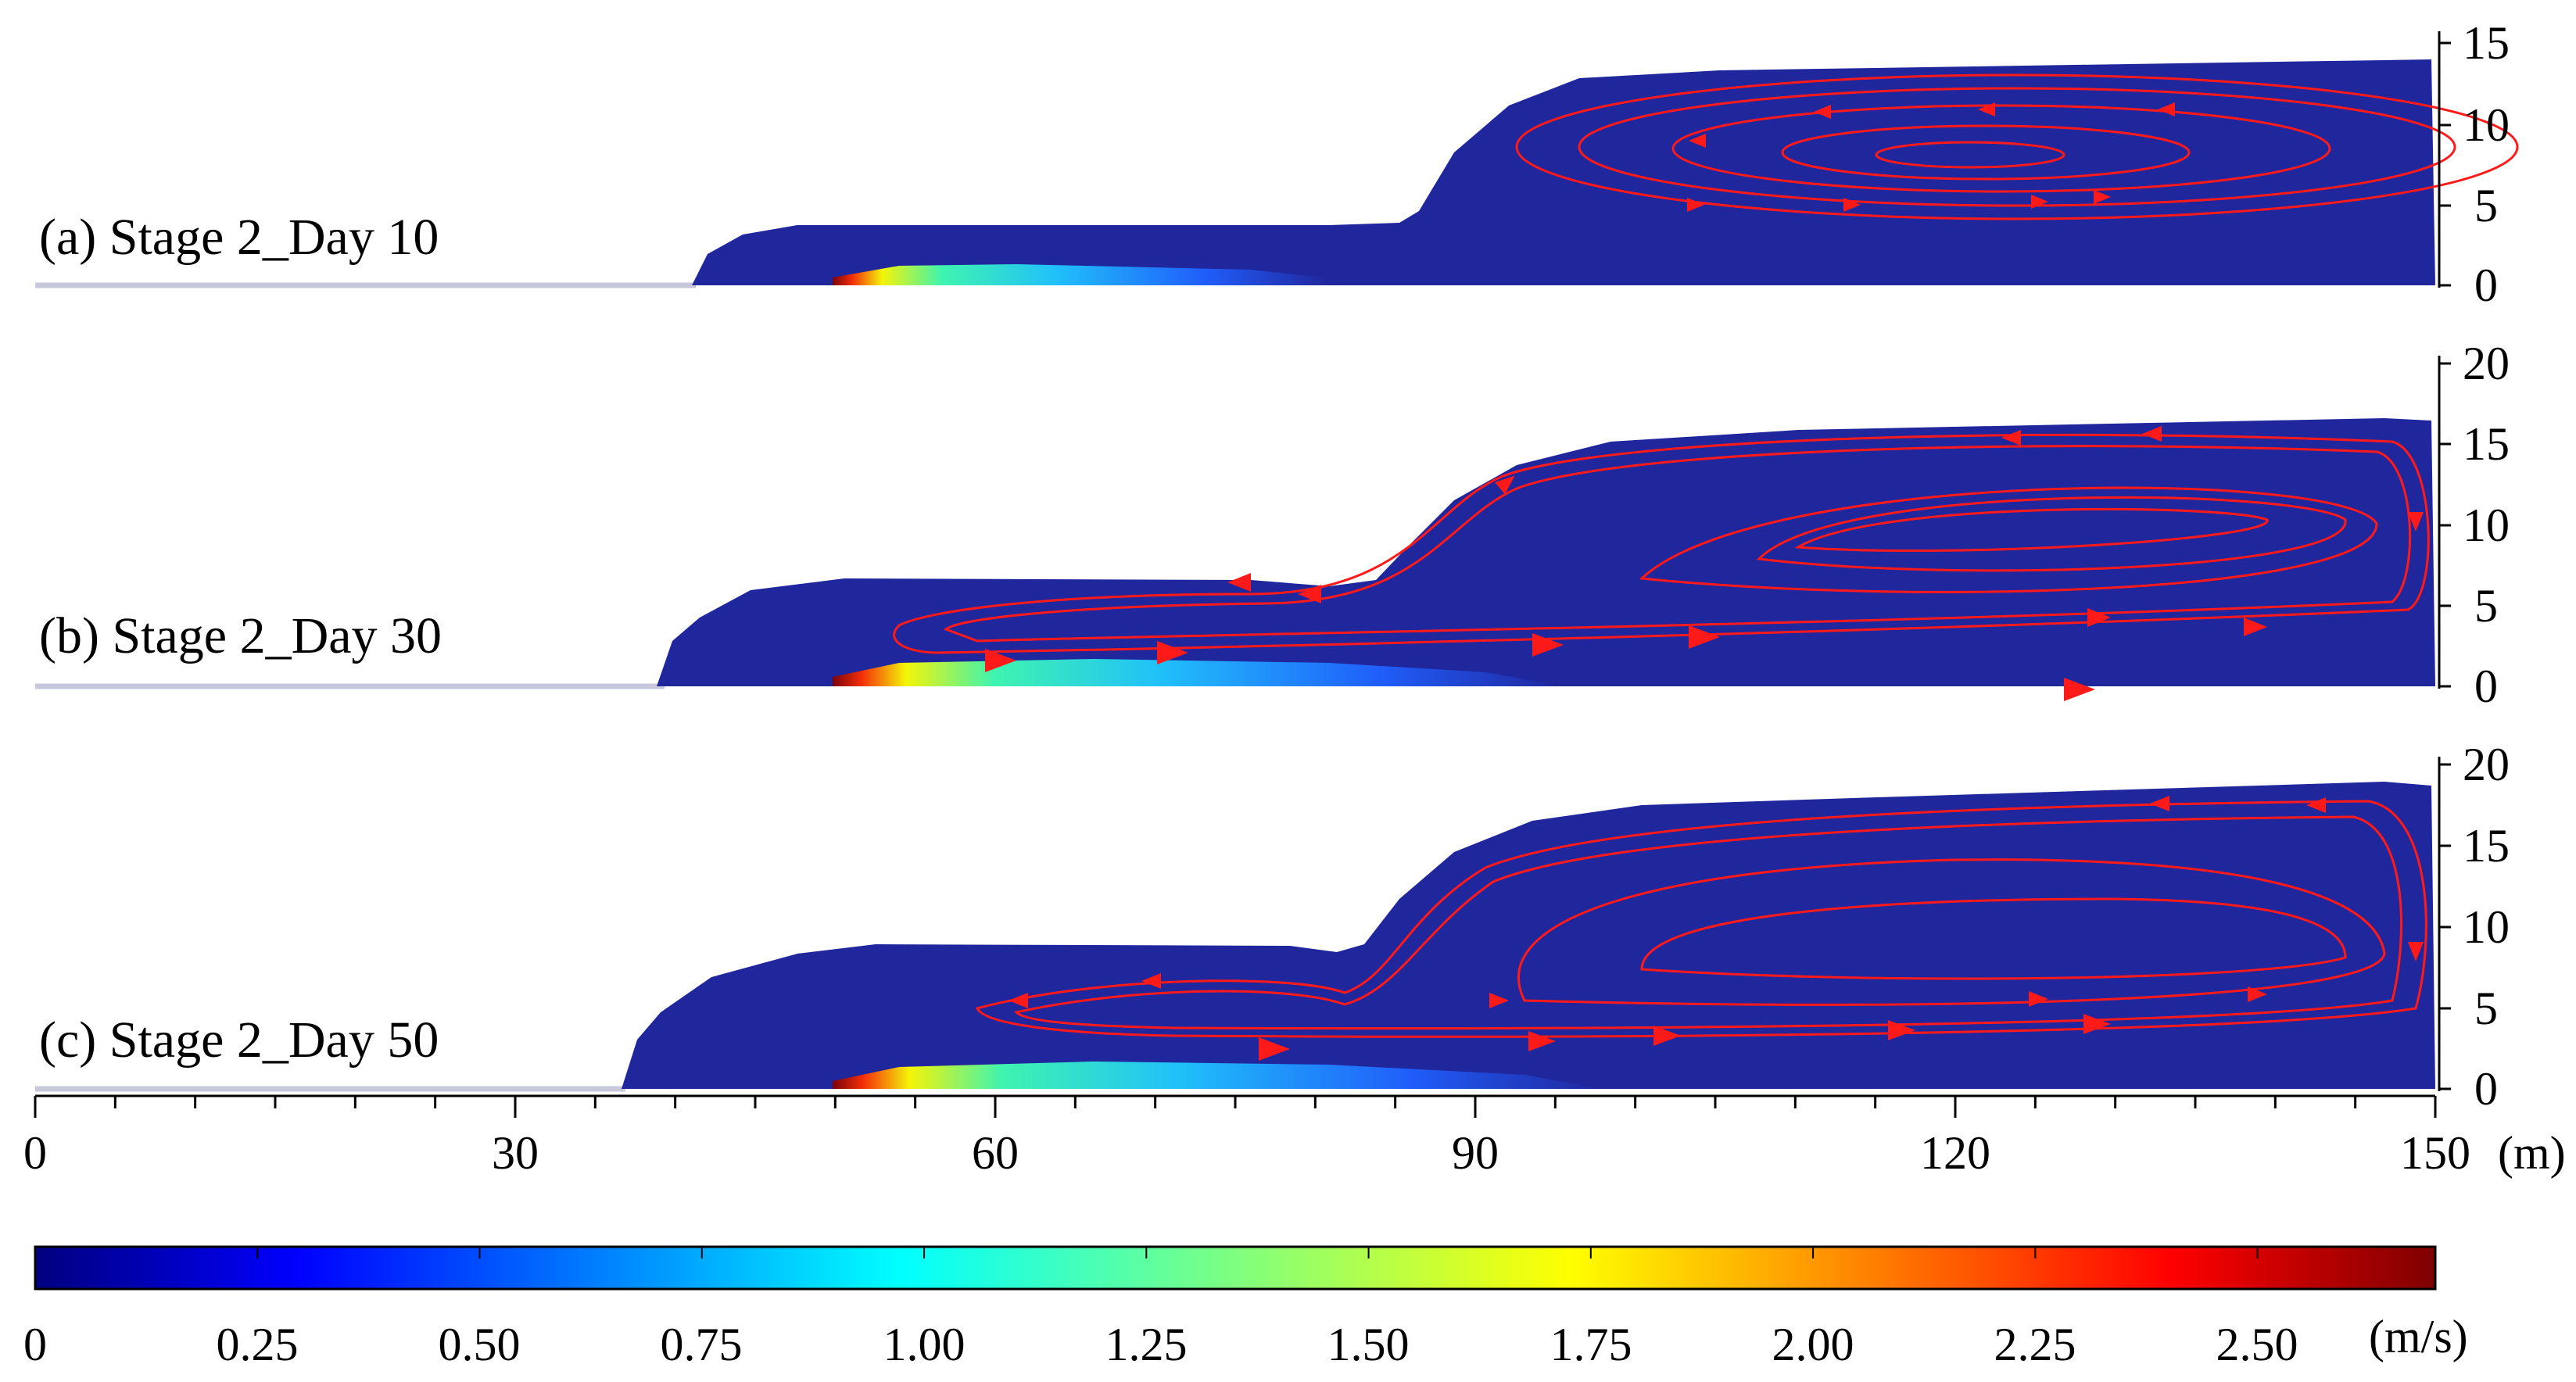  What do you see at coordinates (1294, 1136) in the screenshot?
I see `x-axis: 0 30 60 90 120 150 (m)` at bounding box center [1294, 1136].